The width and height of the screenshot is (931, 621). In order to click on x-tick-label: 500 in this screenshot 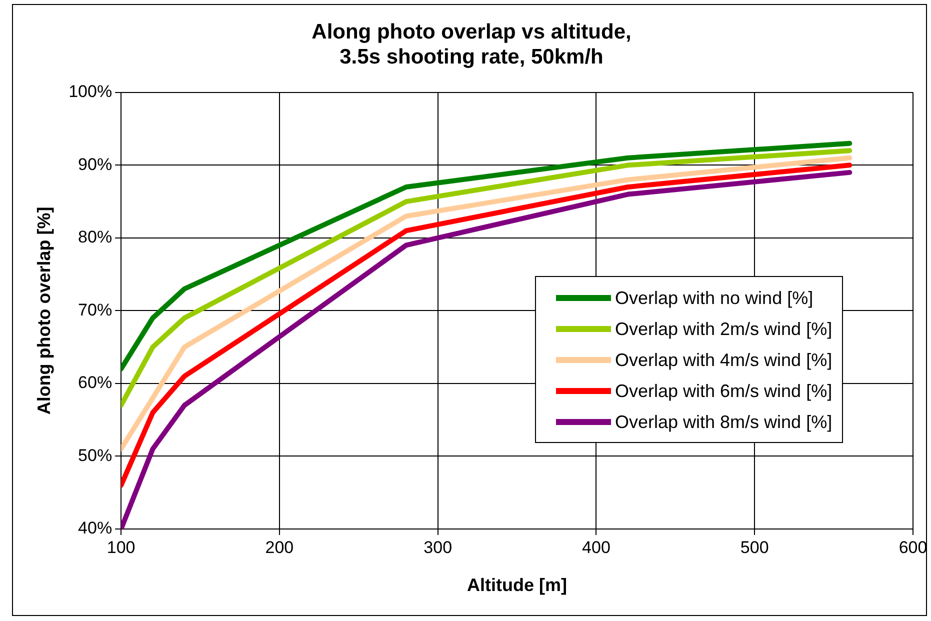, I will do `click(754, 547)`.